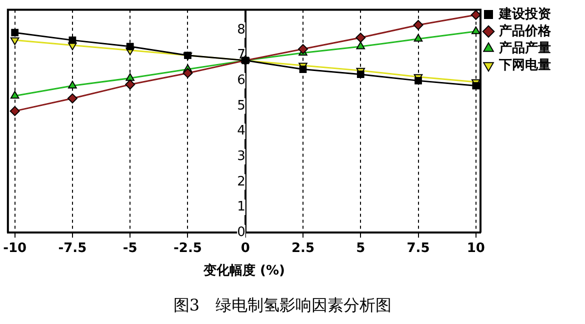  What do you see at coordinates (524, 65) in the screenshot?
I see `legend-label: 下网电量` at bounding box center [524, 65].